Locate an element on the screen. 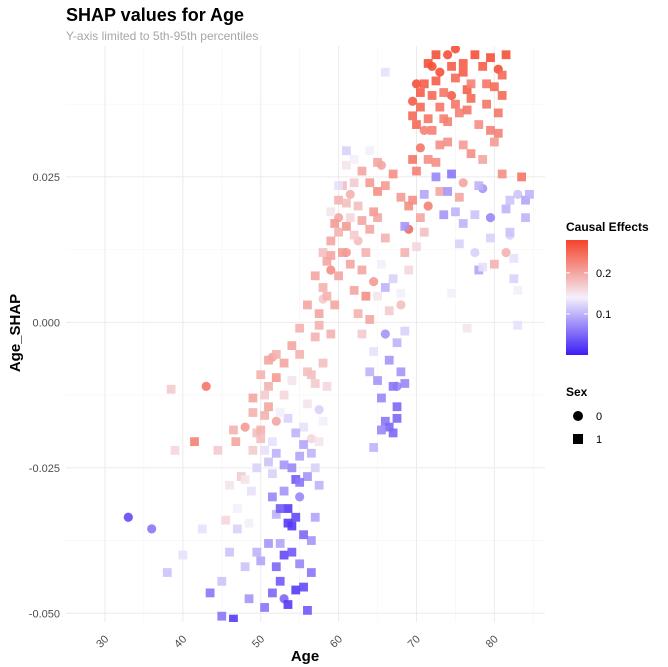 The height and width of the screenshot is (667, 668). color-legend-tick-label: 0.1 is located at coordinates (603, 315).